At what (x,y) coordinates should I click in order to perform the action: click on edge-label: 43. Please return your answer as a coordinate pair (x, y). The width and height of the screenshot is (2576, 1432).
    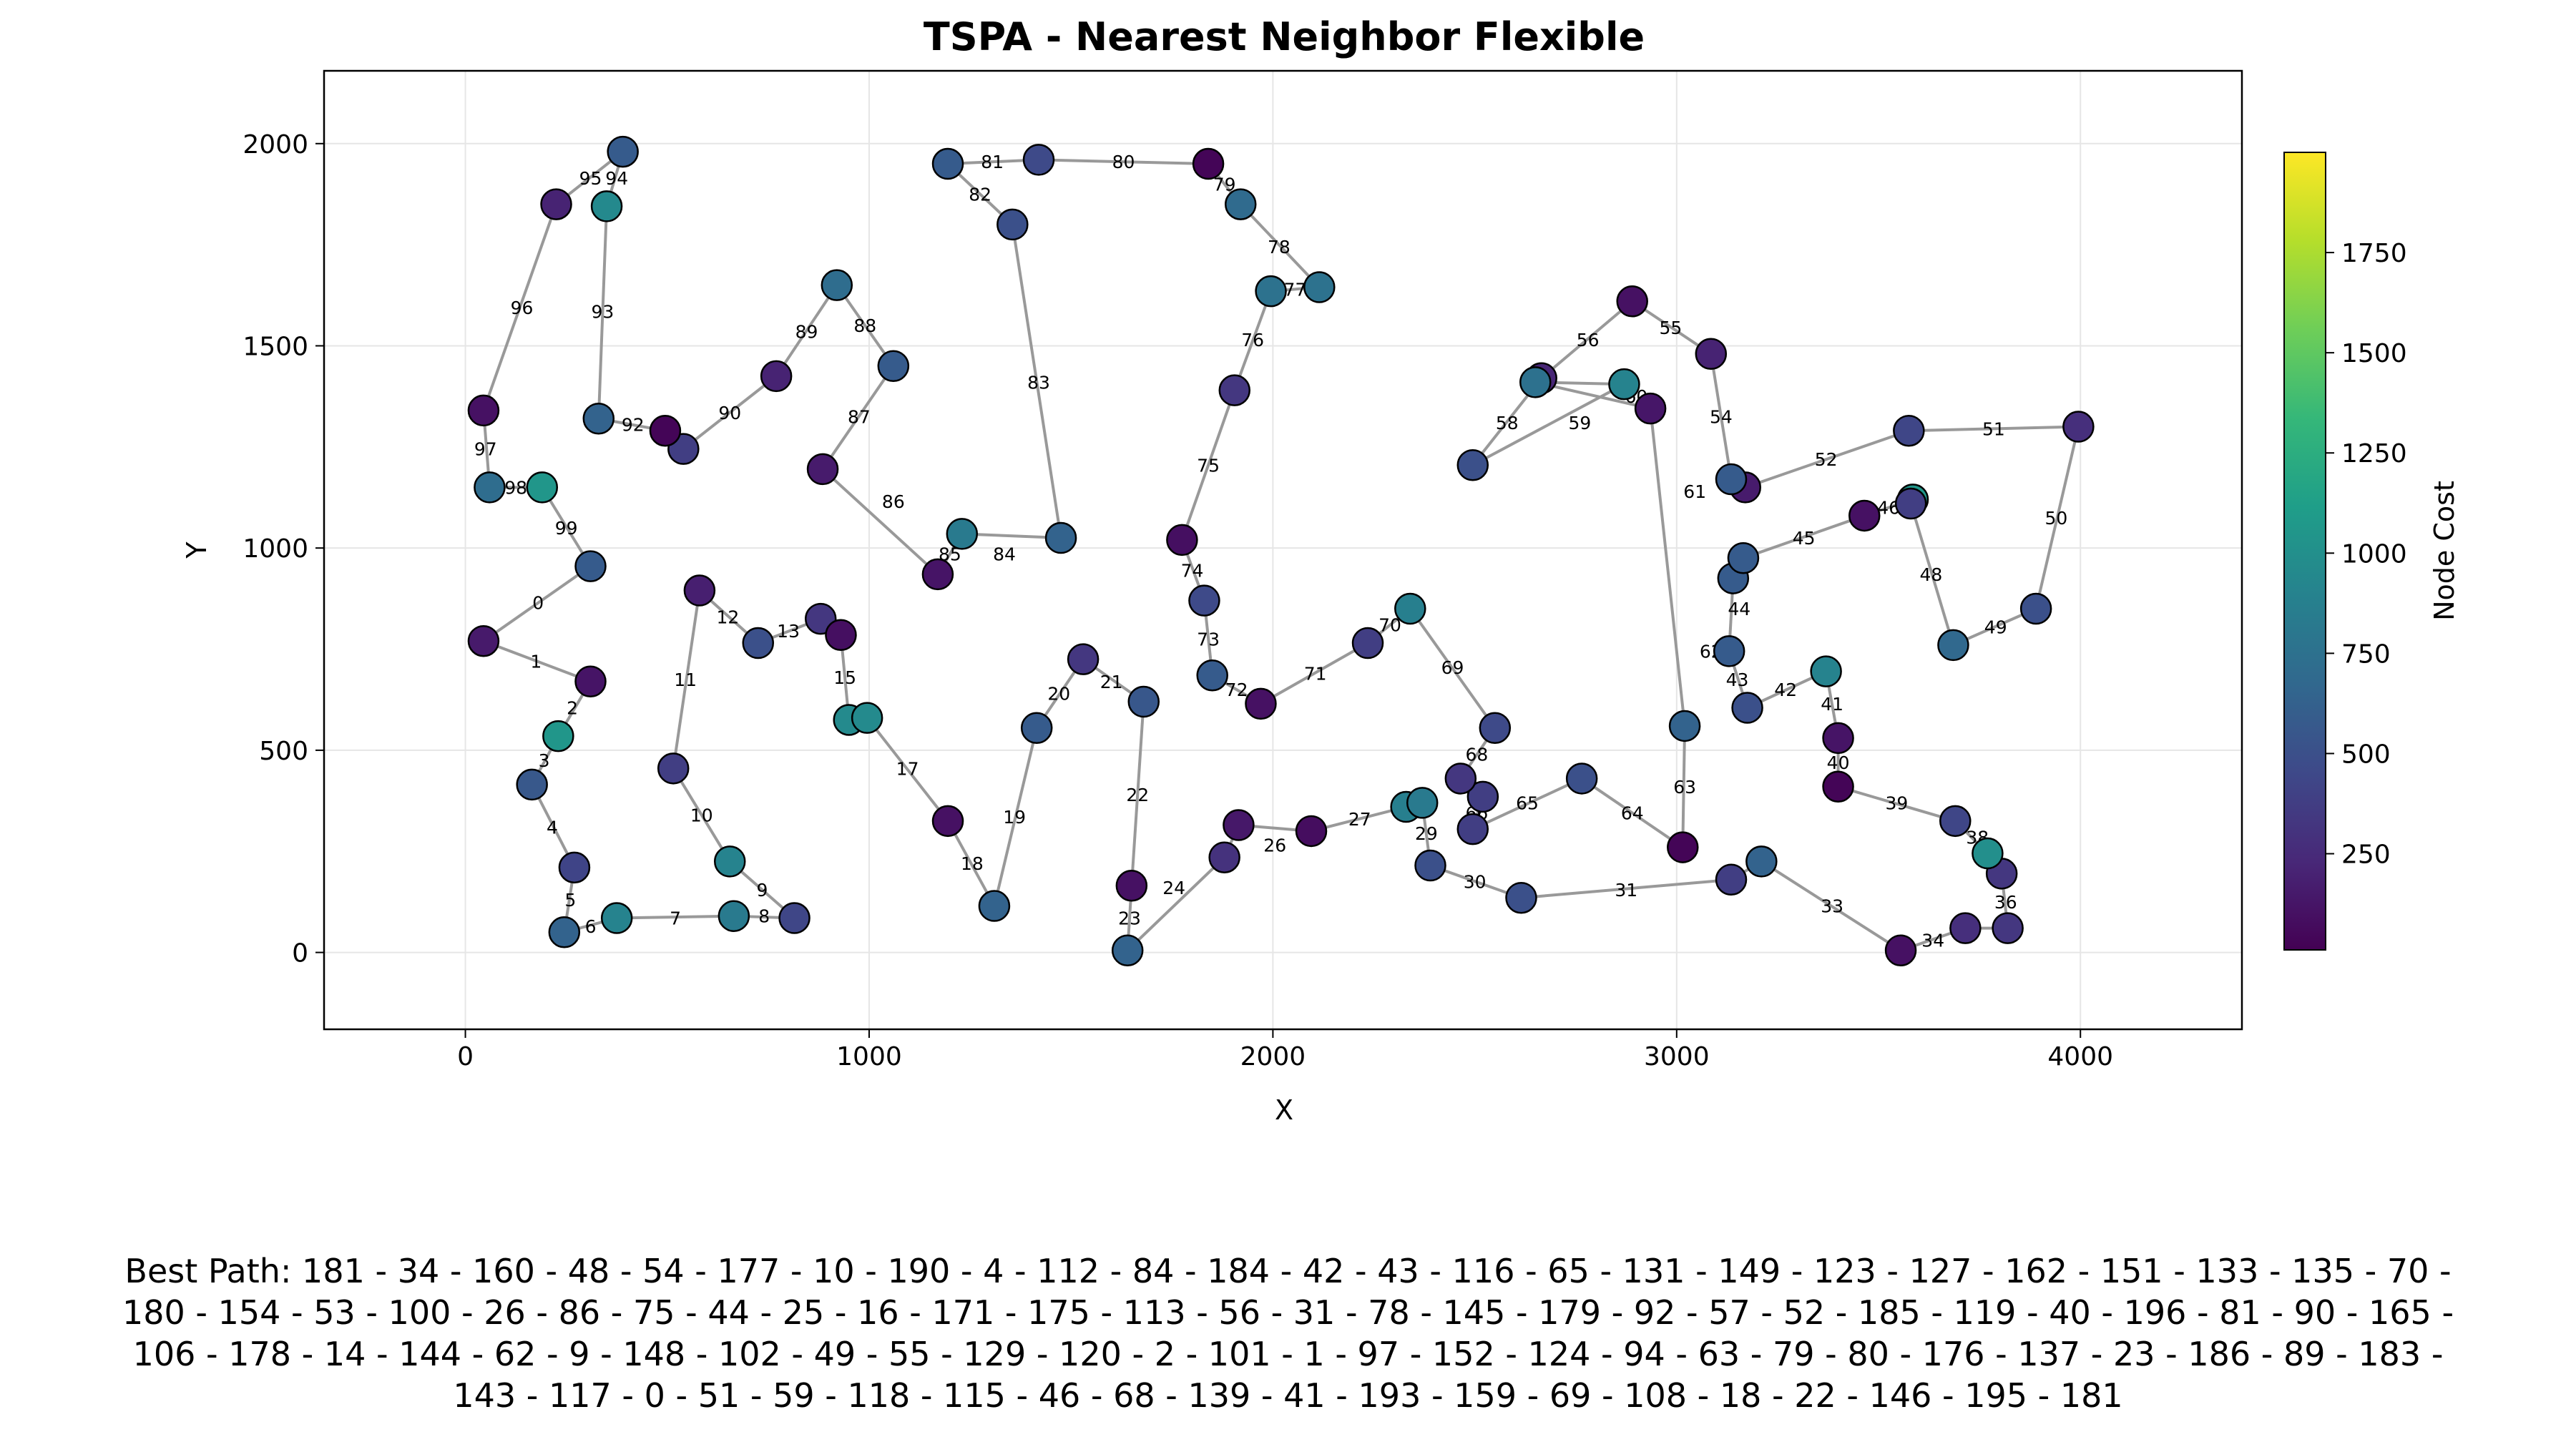
    Looking at the image, I should click on (1737, 680).